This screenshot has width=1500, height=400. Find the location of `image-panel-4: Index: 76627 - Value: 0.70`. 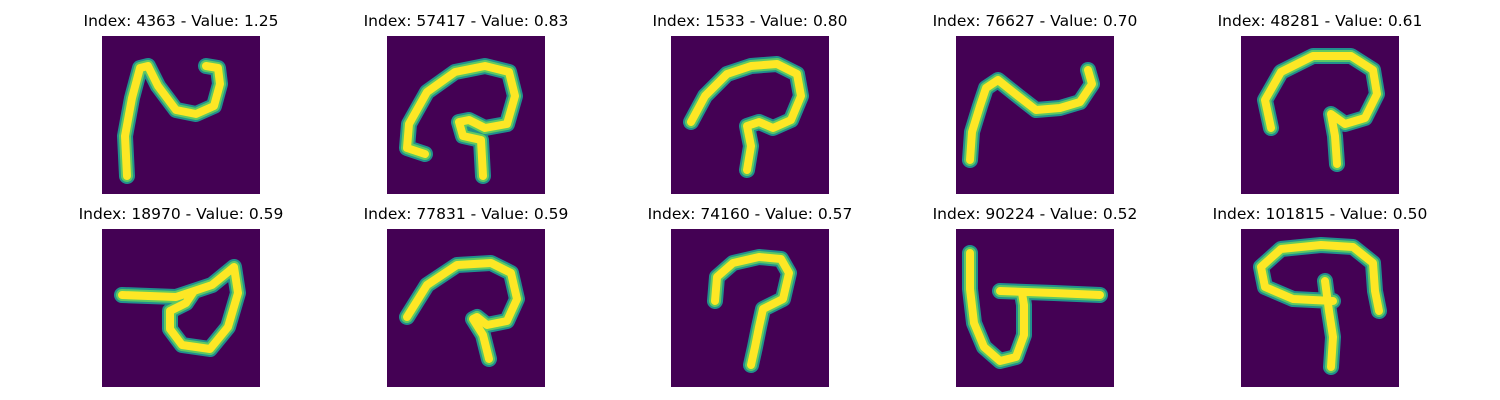

image-panel-4: Index: 76627 - Value: 0.70 is located at coordinates (1035, 102).